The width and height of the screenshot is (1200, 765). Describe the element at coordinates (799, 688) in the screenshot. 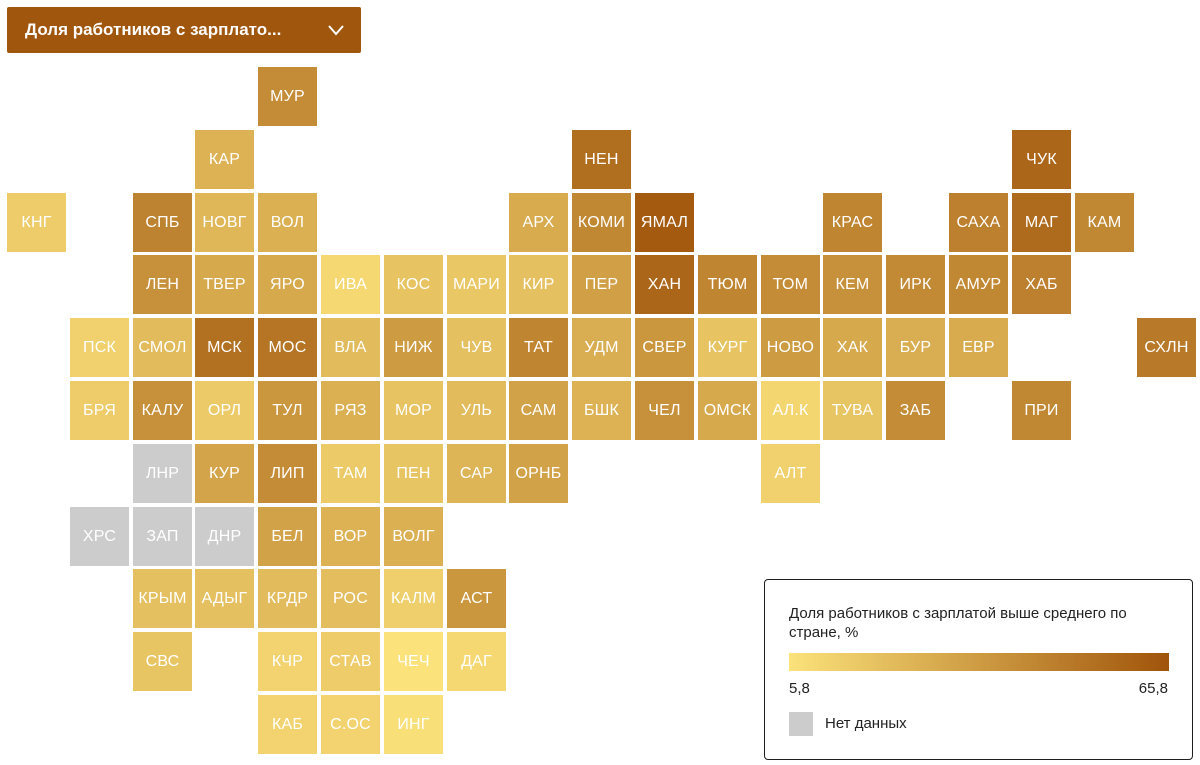

I see `legend-min-label: 5,8` at that location.